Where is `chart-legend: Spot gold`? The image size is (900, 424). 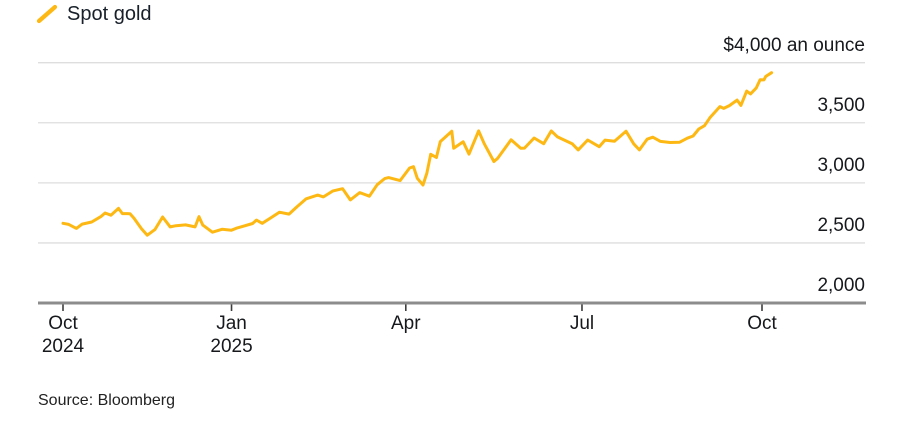 chart-legend: Spot gold is located at coordinates (94, 14).